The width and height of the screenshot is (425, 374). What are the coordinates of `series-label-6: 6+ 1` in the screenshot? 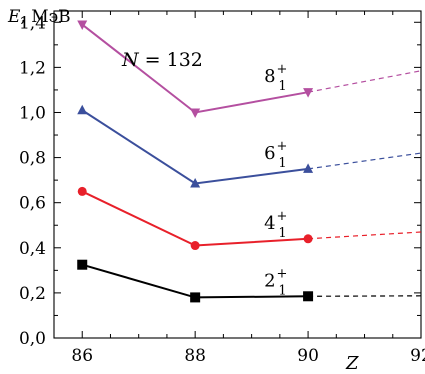 It's located at (275, 155).